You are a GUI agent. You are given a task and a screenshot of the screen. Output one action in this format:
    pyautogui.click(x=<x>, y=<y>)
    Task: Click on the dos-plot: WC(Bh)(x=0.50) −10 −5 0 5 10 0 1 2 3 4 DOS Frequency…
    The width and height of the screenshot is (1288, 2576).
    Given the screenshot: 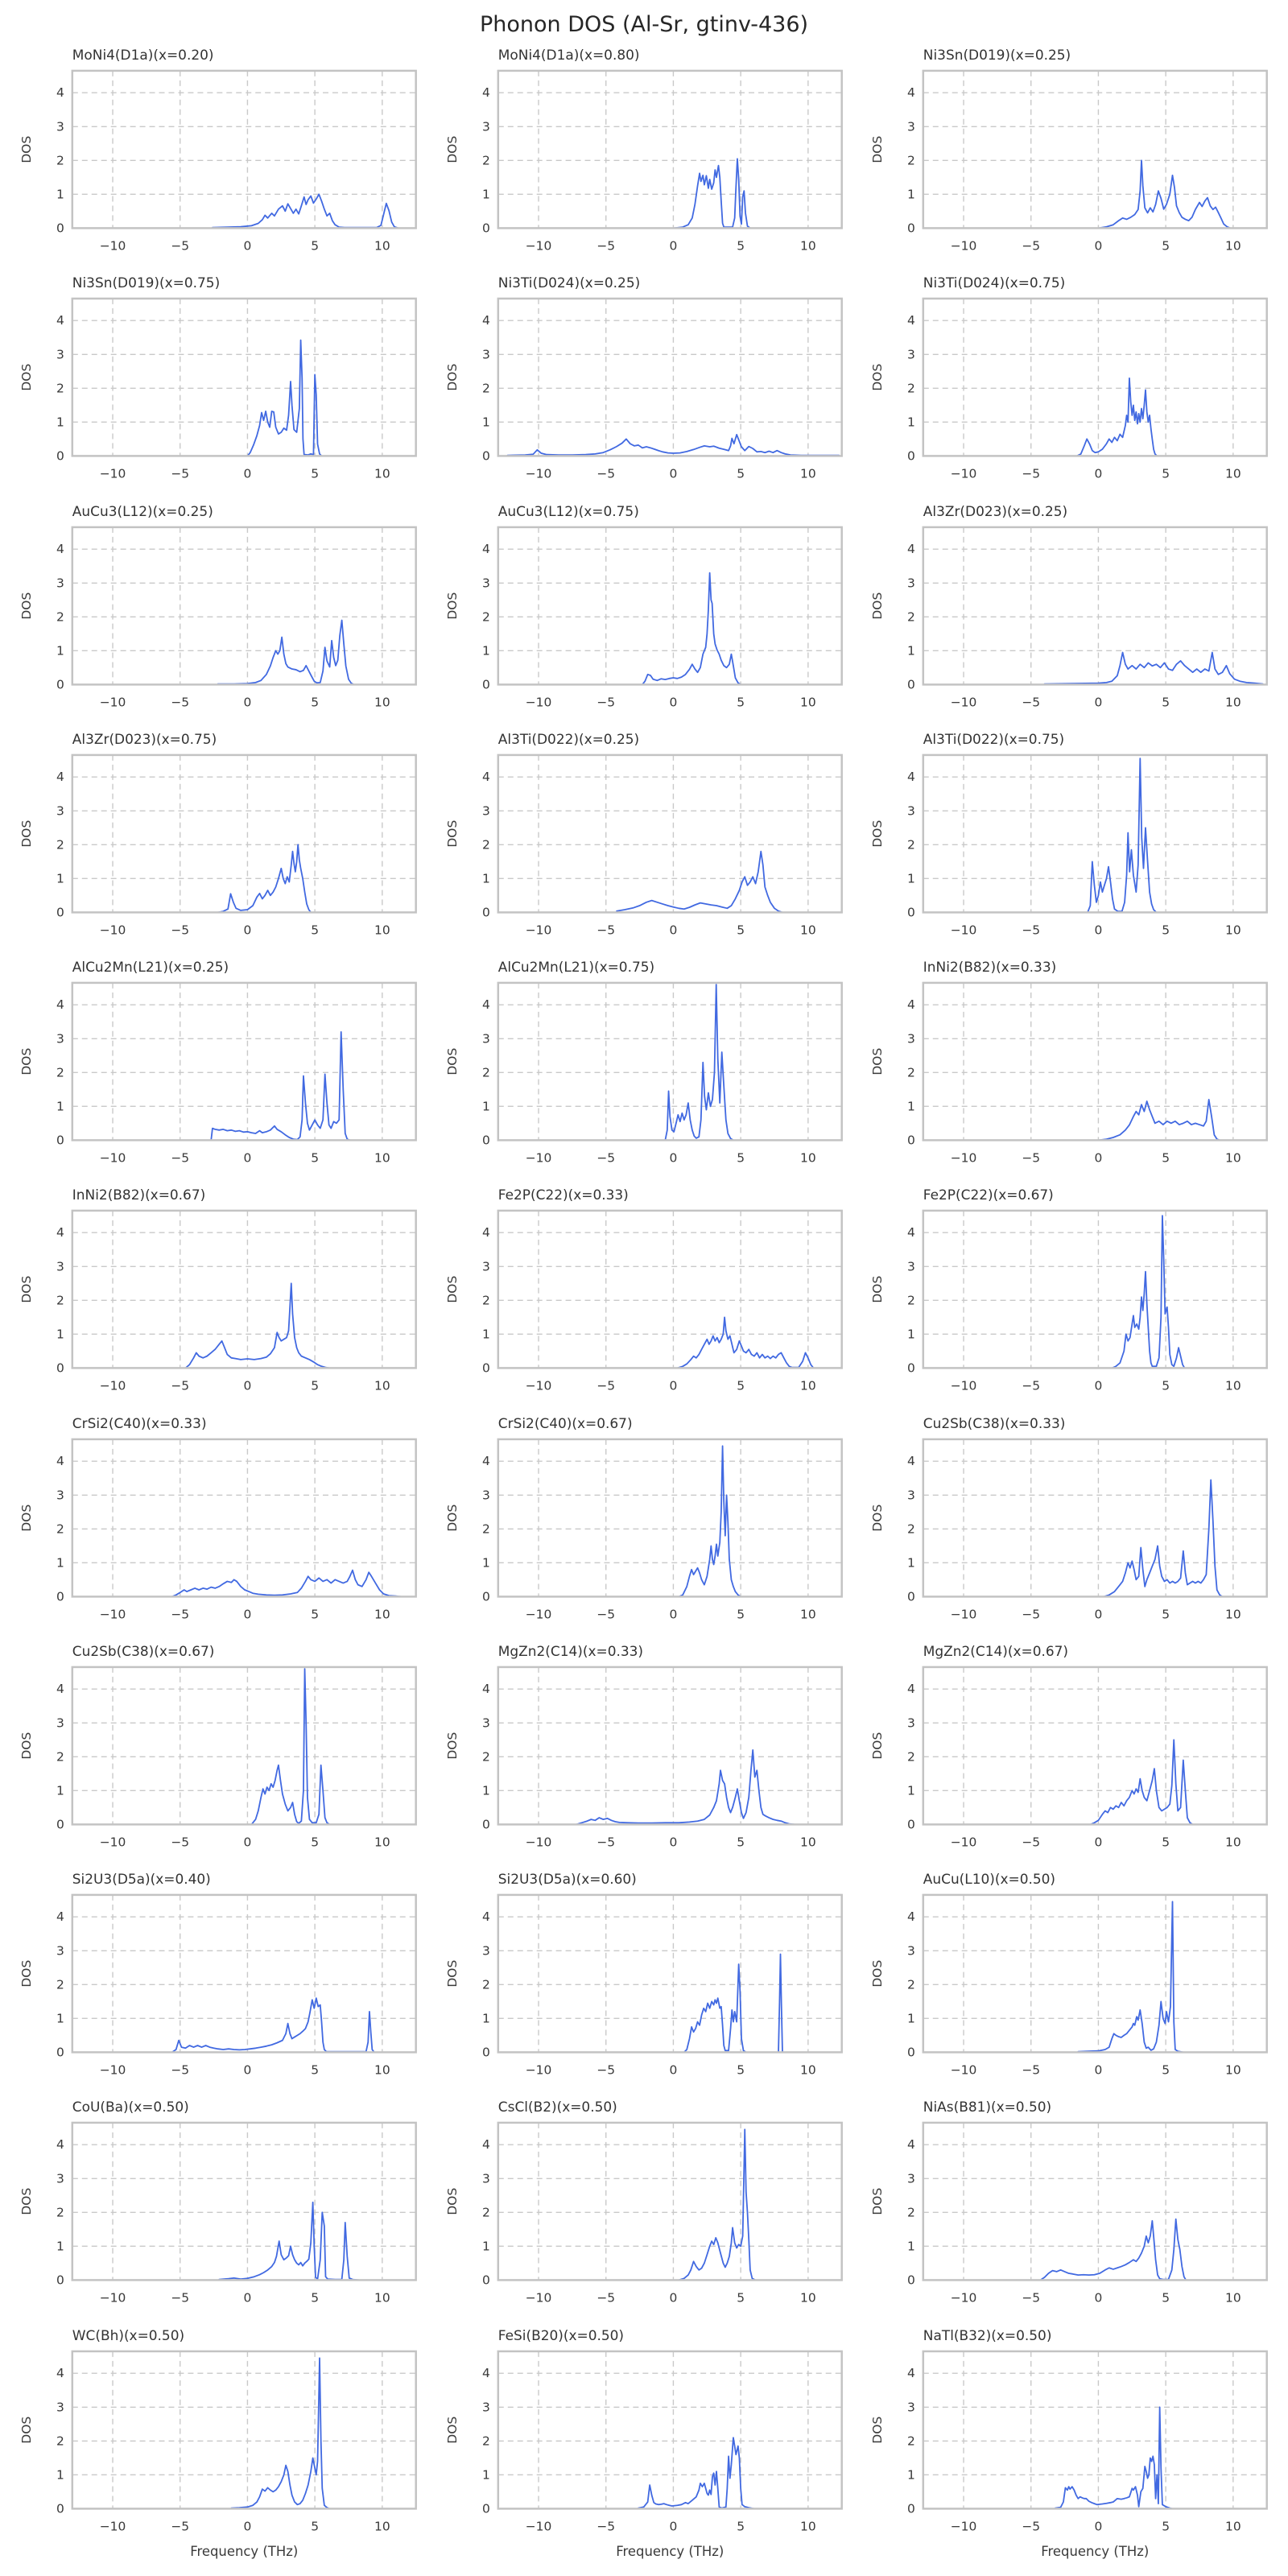 What is the action you would take?
    pyautogui.click(x=218, y=2443)
    